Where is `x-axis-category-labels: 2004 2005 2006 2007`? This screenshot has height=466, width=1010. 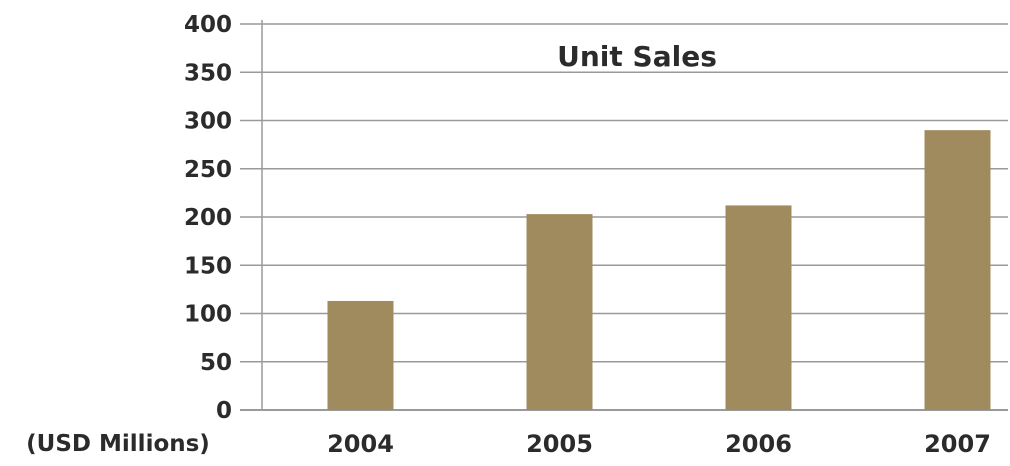 x-axis-category-labels: 2004 2005 2006 2007 is located at coordinates (659, 444).